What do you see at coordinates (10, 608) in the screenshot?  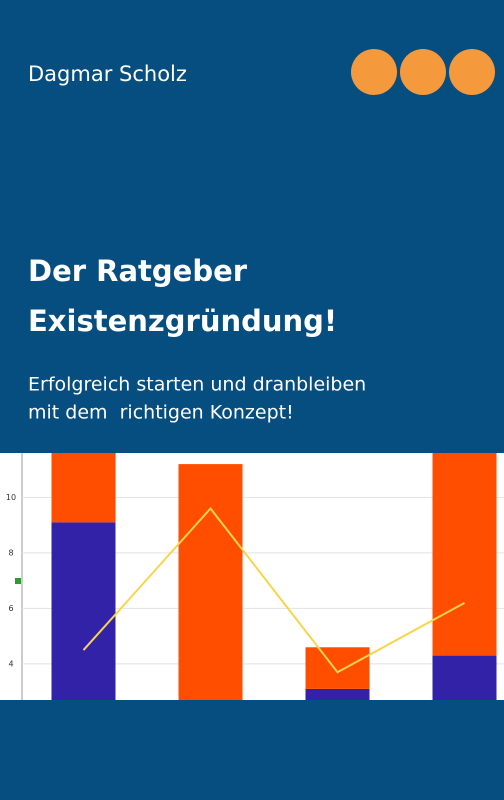 I see `y-tick-label: 6` at bounding box center [10, 608].